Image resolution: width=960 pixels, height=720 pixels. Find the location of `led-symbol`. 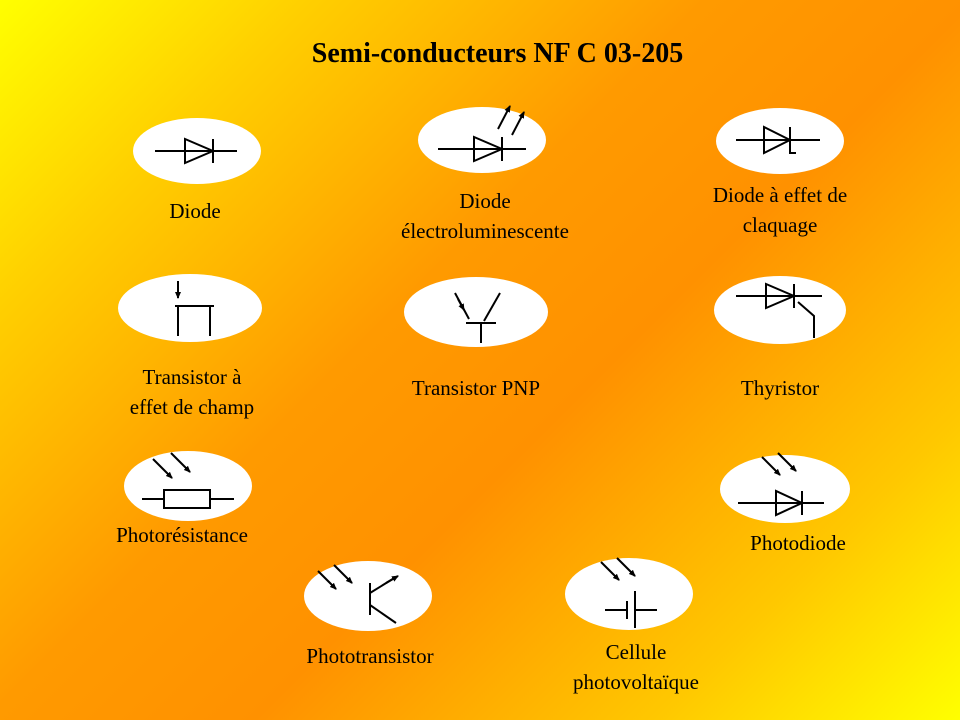

led-symbol is located at coordinates (482, 139).